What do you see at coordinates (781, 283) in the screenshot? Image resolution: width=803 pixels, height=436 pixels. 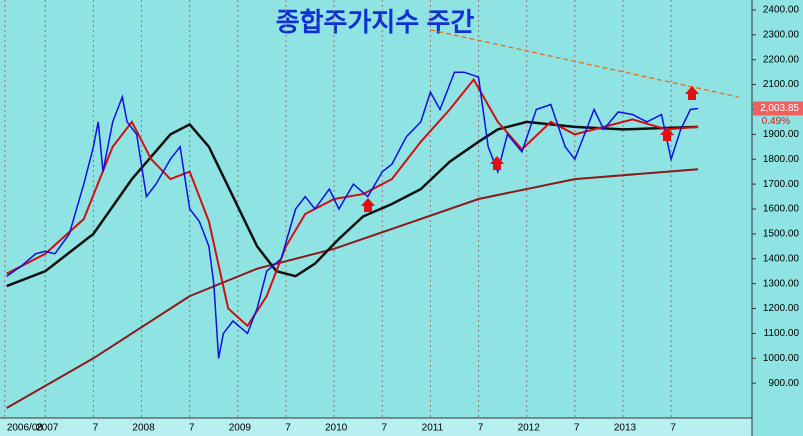 I see `y-tick-label: 1300.00` at bounding box center [781, 283].